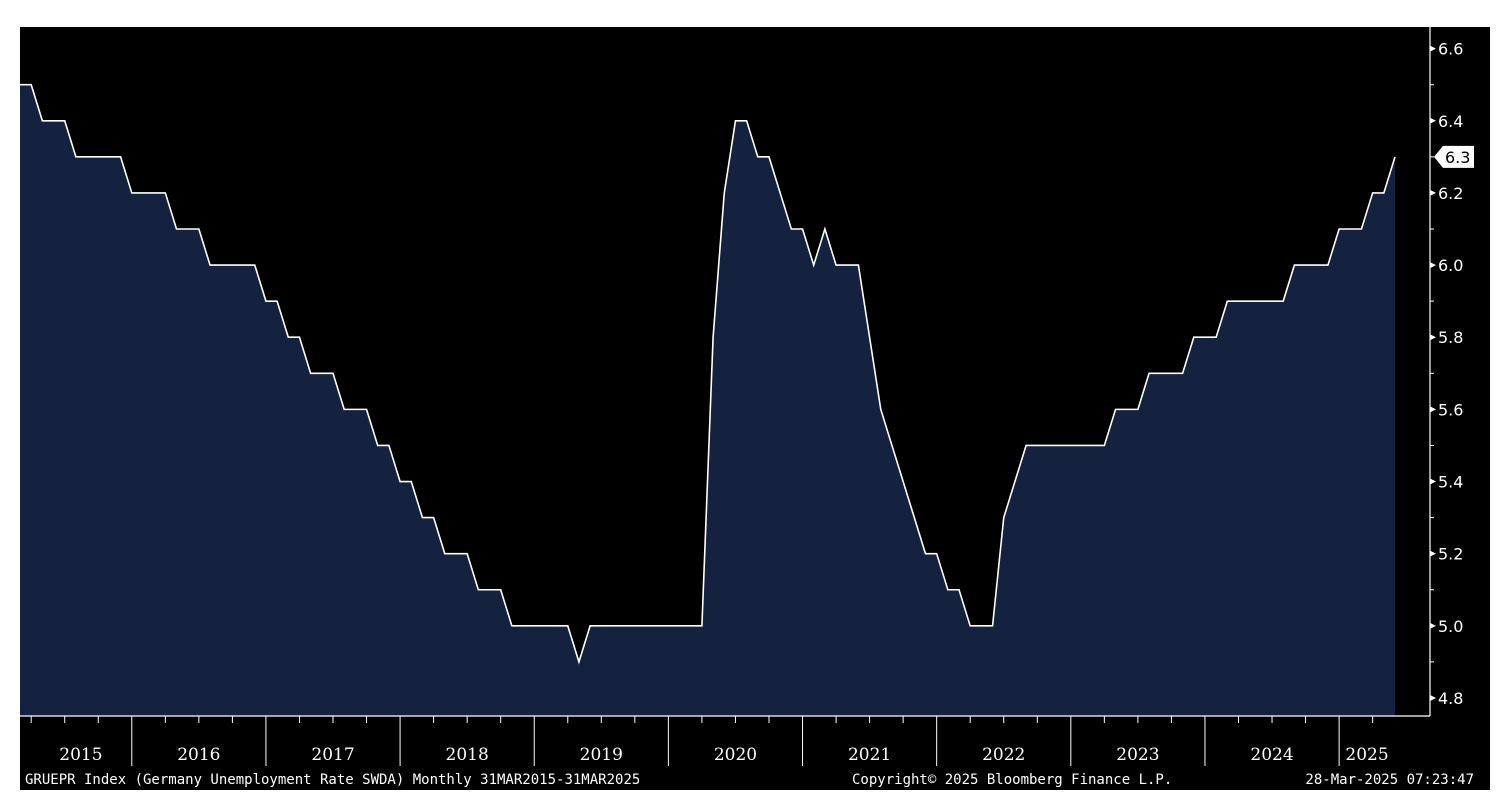 The image size is (1498, 810). What do you see at coordinates (1457, 157) in the screenshot?
I see `last-value-label: 6.3` at bounding box center [1457, 157].